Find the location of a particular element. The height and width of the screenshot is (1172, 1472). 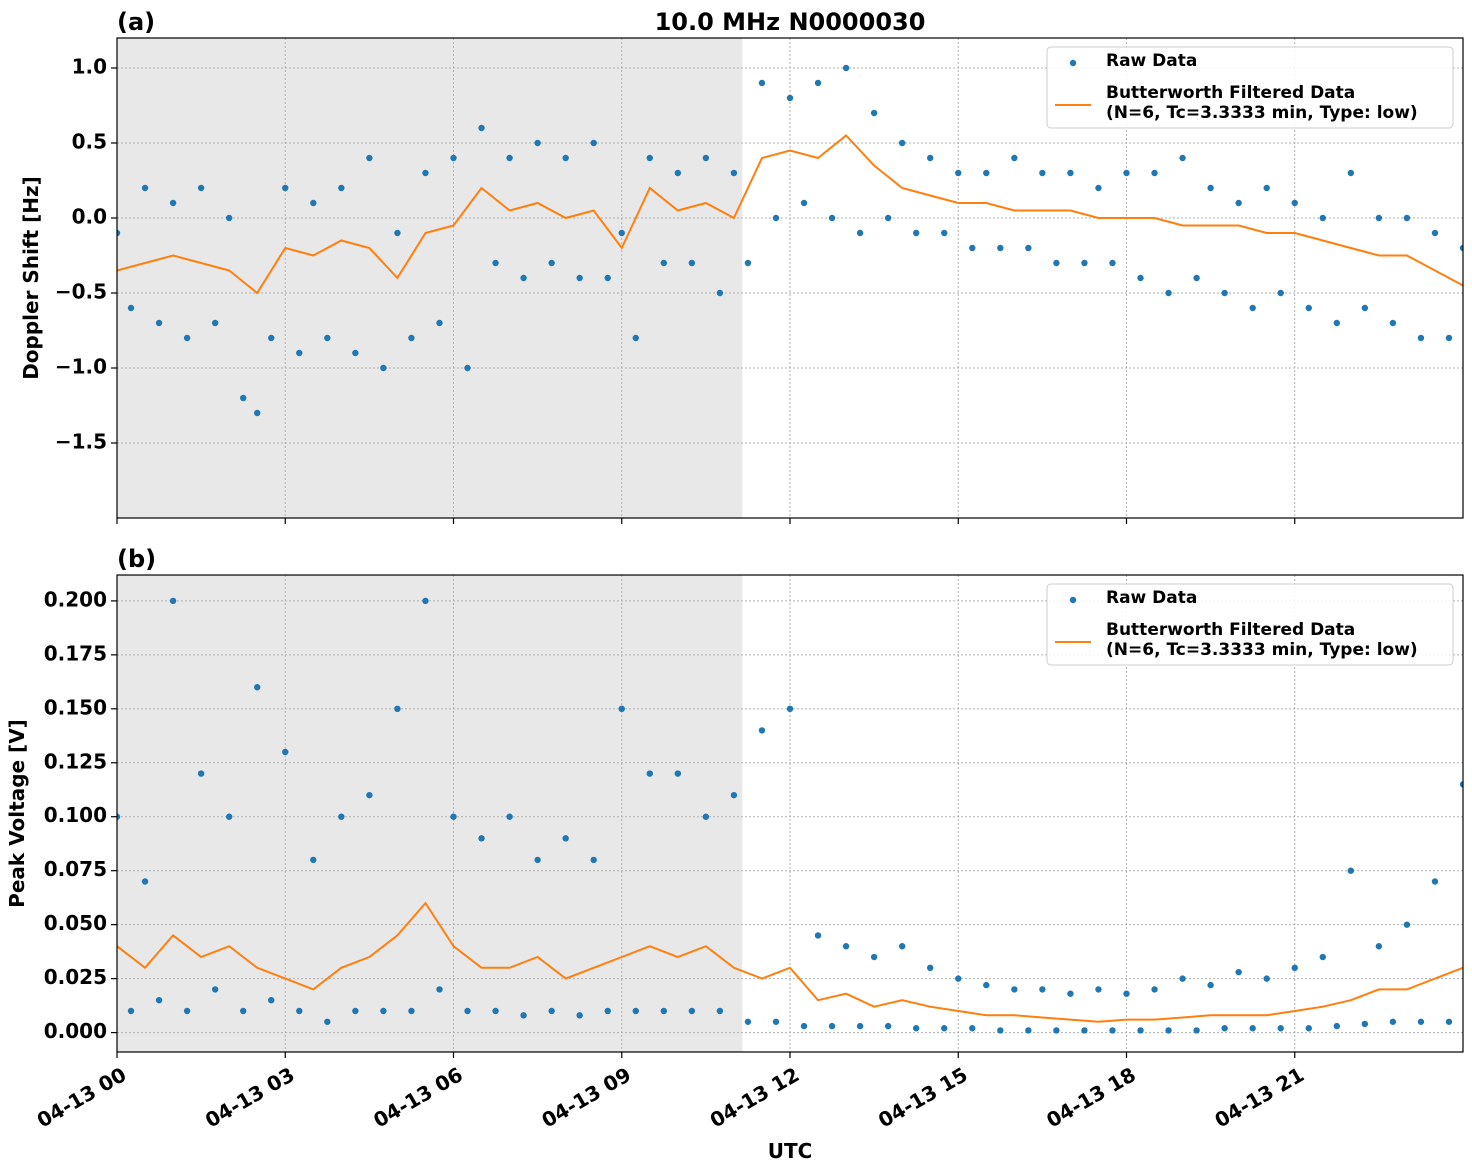

legend-entry: Raw Data is located at coordinates (1152, 598).